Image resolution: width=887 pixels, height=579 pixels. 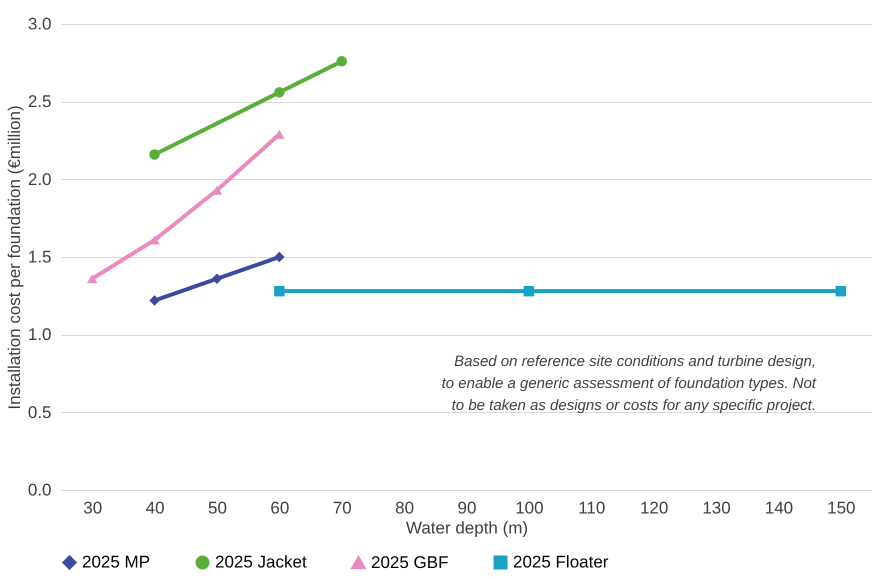 I want to click on x-tick-label: 70, so click(x=342, y=508).